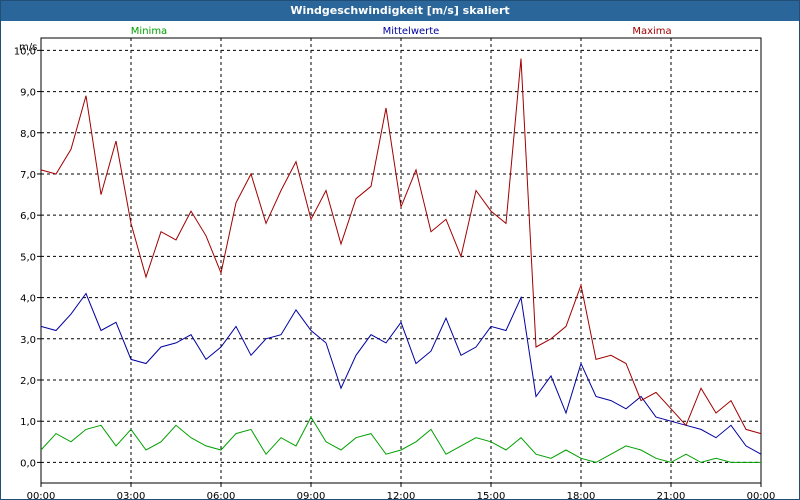 This screenshot has width=800, height=500. Describe the element at coordinates (28, 422) in the screenshot. I see `y-tick-label: 1,0` at that location.